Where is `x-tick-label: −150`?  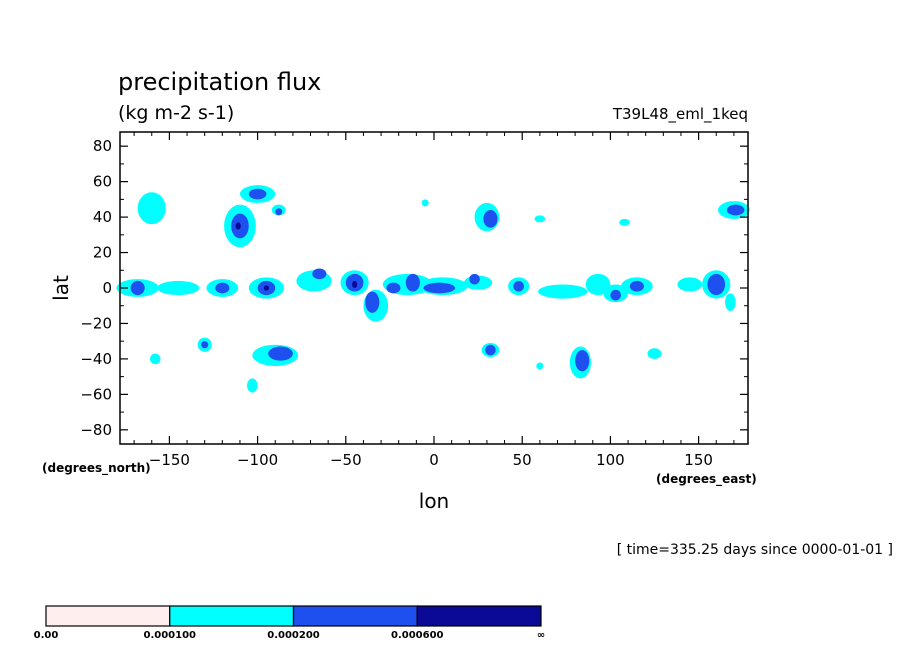 x-tick-label: −150 is located at coordinates (169, 460).